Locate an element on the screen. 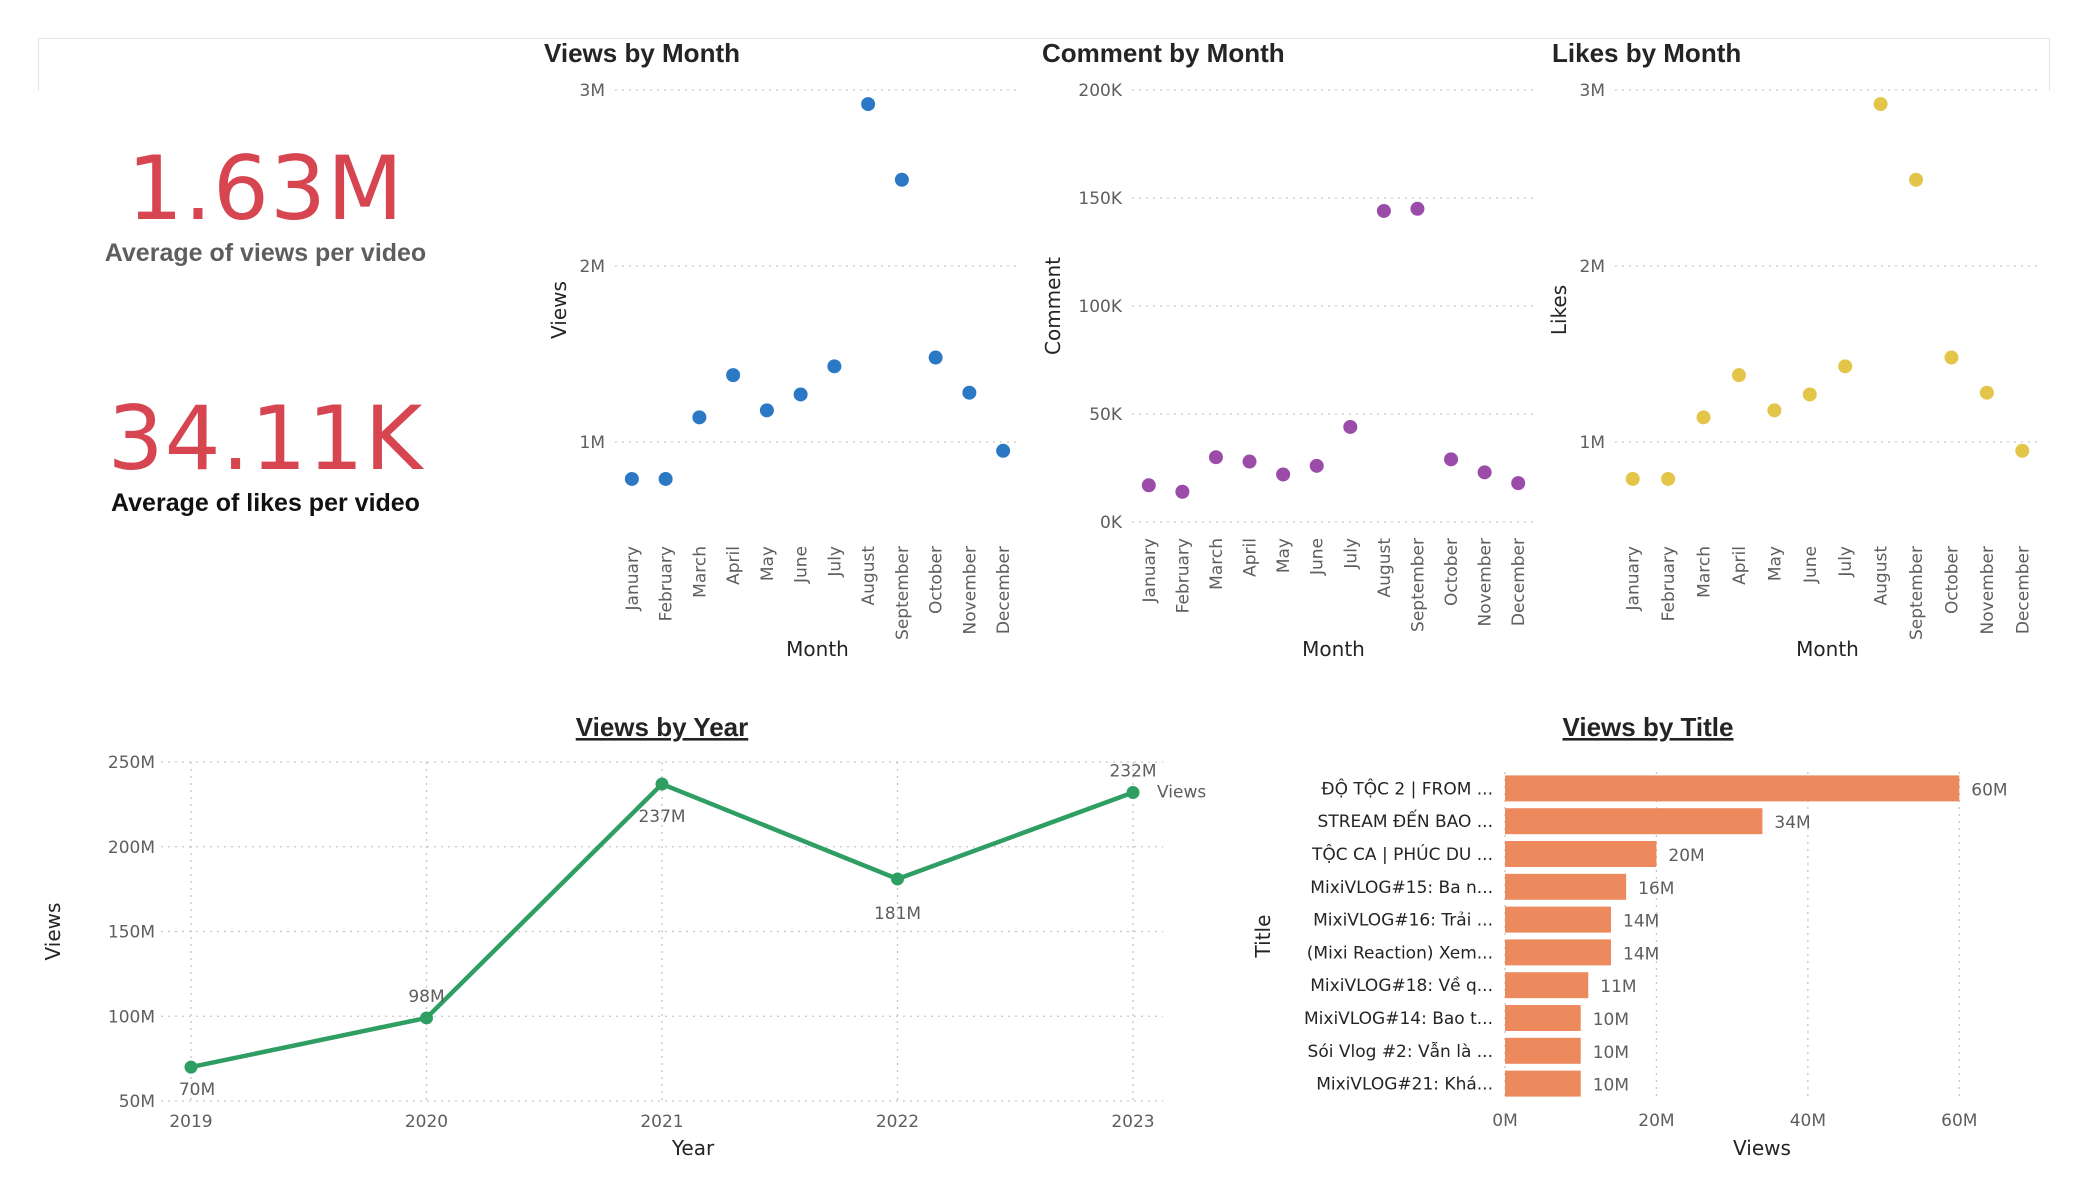 This screenshot has width=2075, height=1200. kpi-label: Average of views per video is located at coordinates (265, 253).